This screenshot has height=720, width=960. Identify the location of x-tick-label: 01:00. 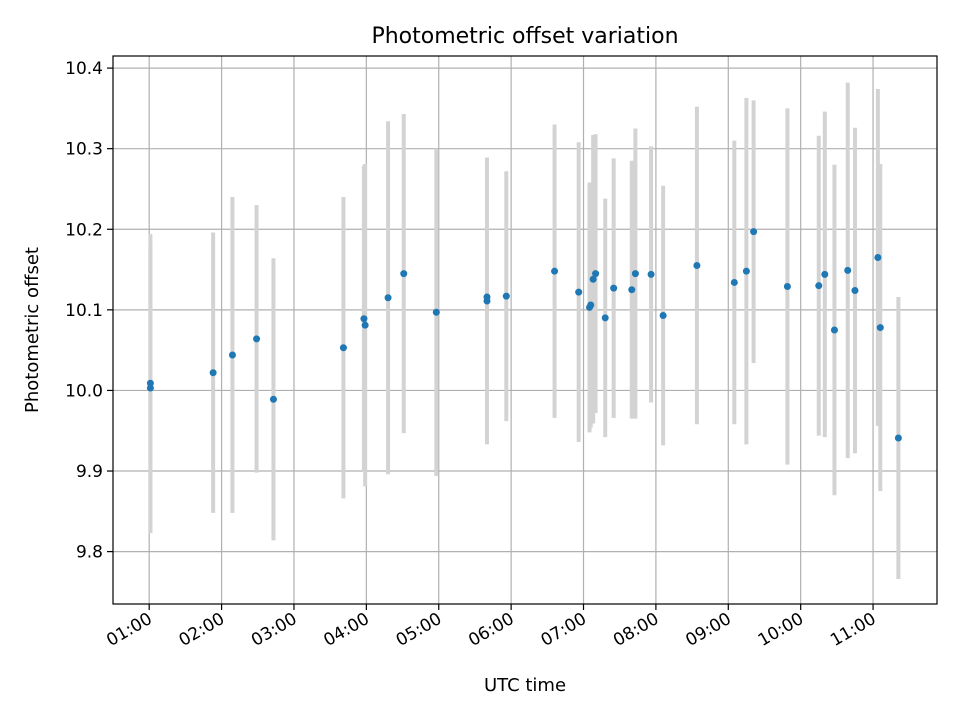
(129, 630).